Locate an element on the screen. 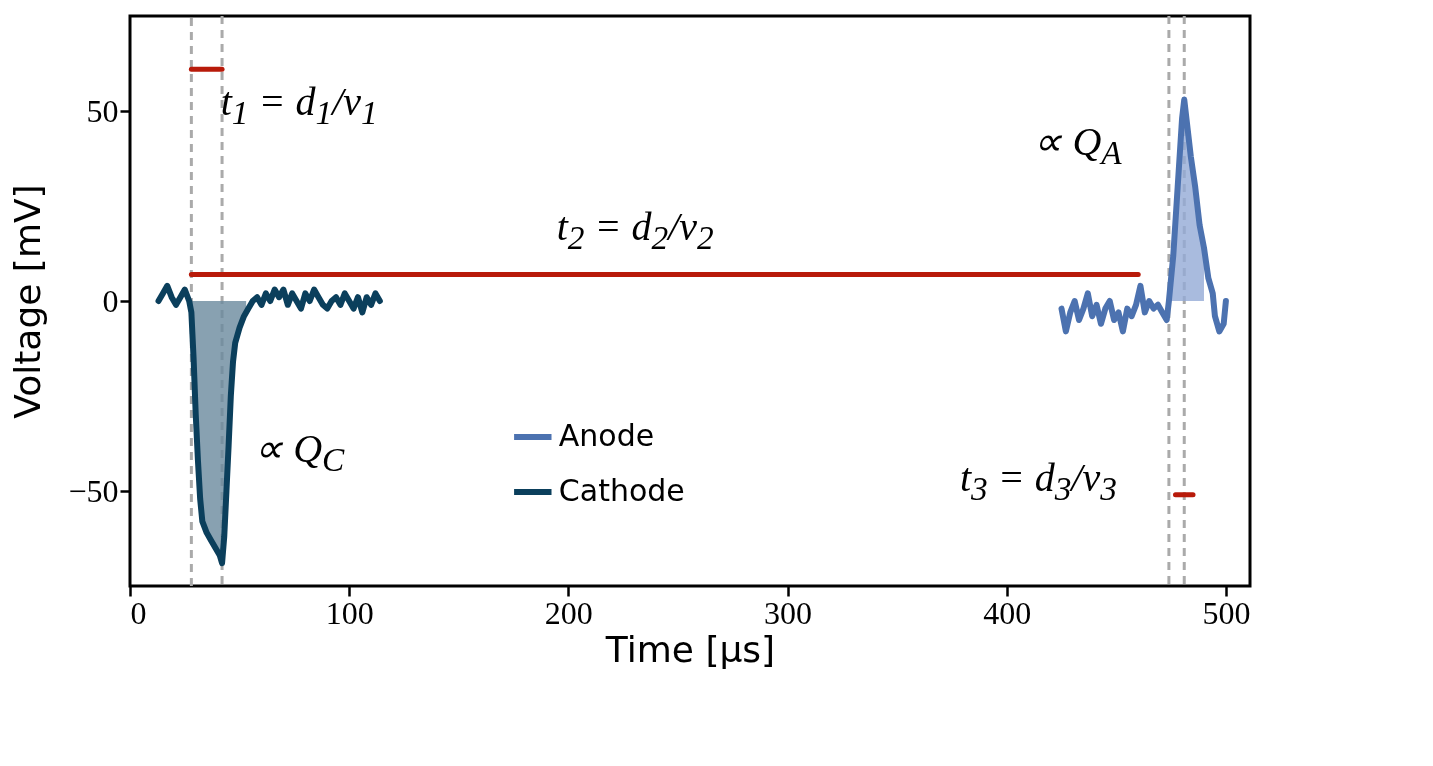 Image resolution: width=1433 pixels, height=766 pixels. x-tick-label: 500 is located at coordinates (1226, 612).